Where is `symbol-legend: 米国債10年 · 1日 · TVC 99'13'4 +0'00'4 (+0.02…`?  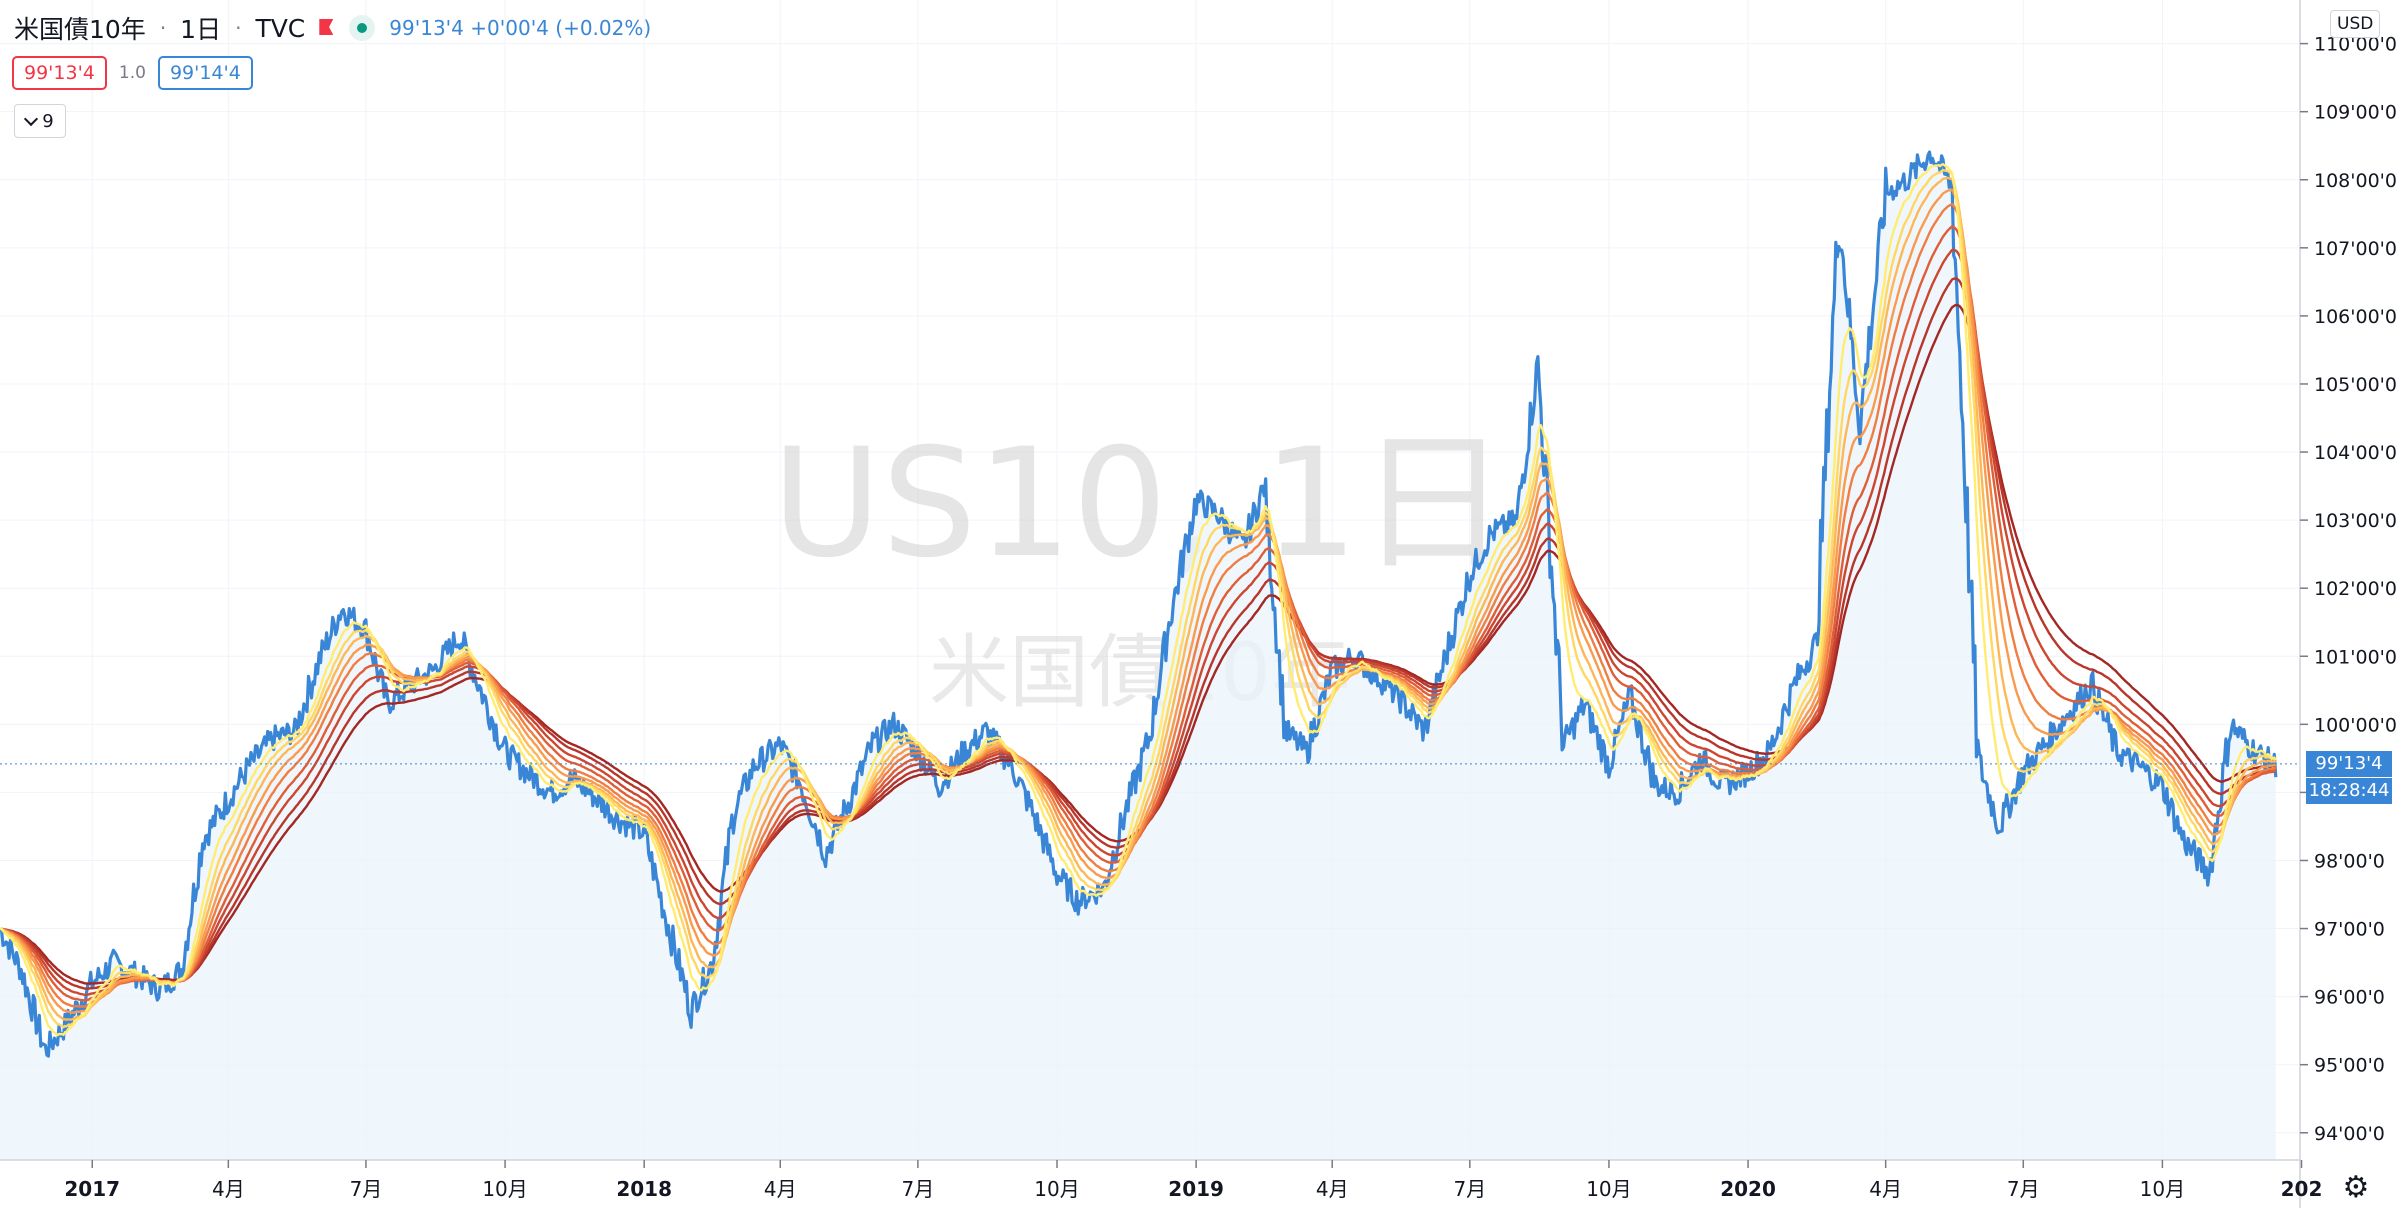 symbol-legend: 米国債10年 · 1日 · TVC 99'13'4 +0'00'4 (+0.02… is located at coordinates (332, 28).